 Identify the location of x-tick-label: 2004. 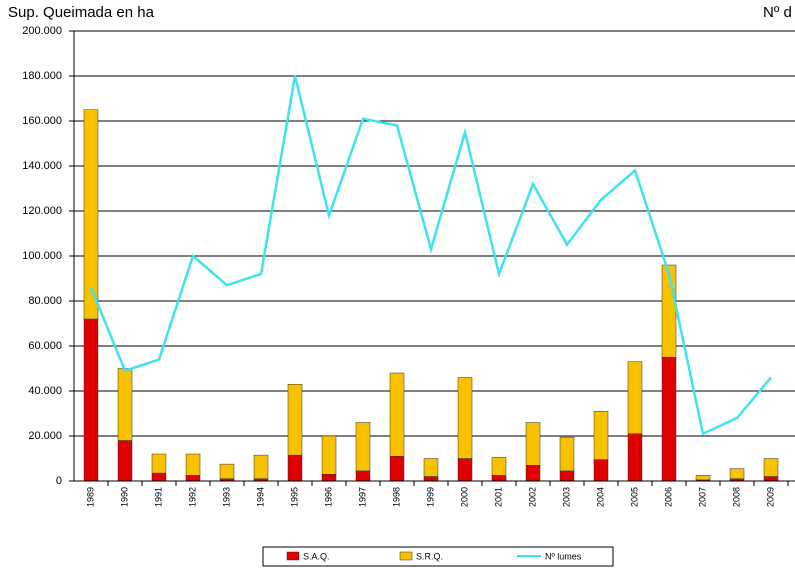
(600, 497).